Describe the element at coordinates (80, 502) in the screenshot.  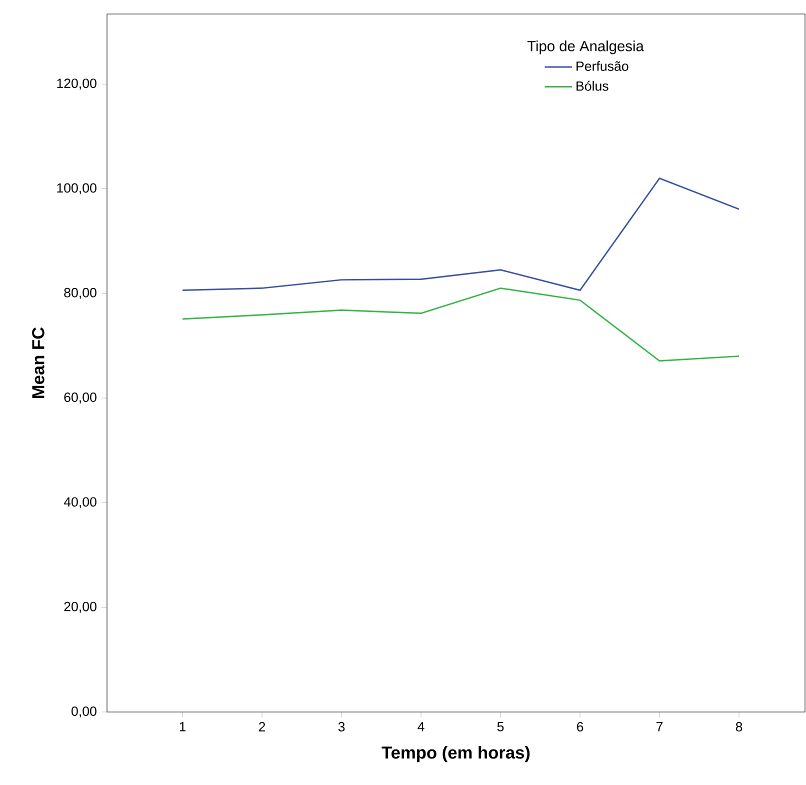
I see `y-tick-label: 40,00` at that location.